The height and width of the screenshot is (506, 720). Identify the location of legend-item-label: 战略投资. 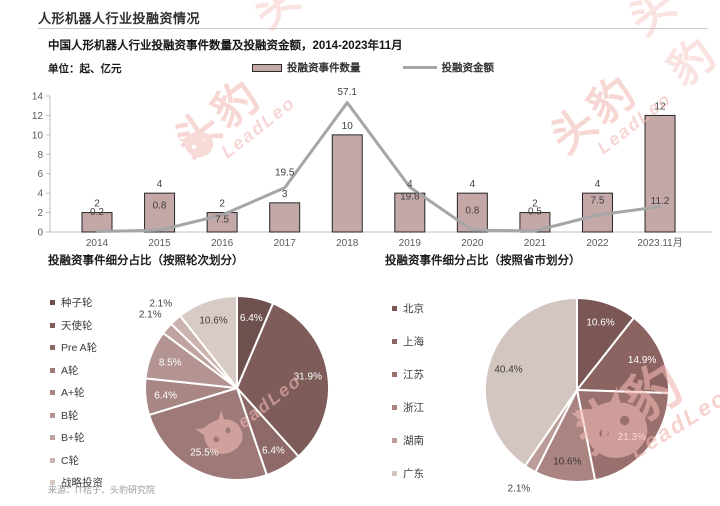
(82, 483).